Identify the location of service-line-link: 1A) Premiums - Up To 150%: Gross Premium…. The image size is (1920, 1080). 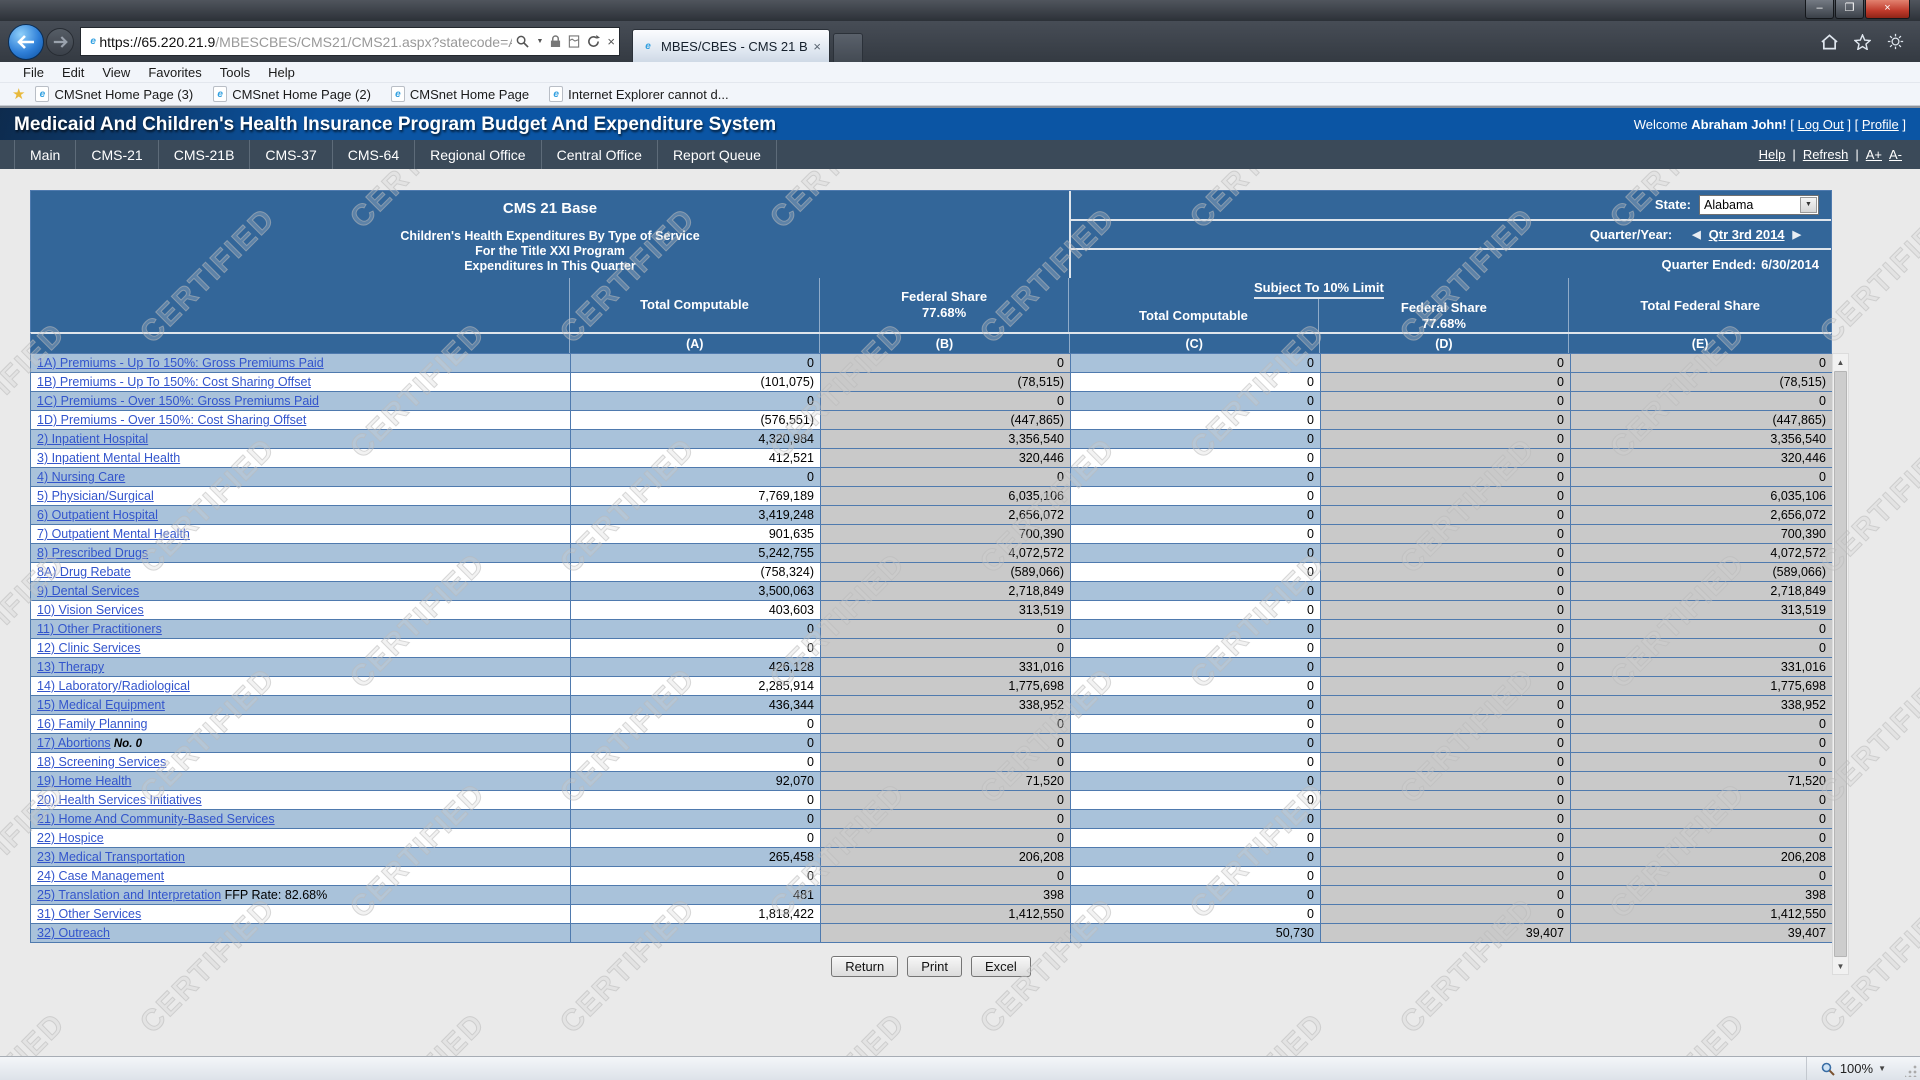
(180, 363).